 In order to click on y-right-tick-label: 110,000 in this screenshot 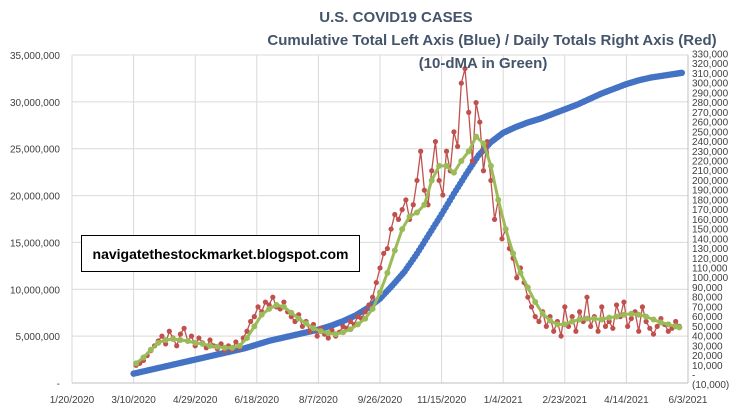, I will do `click(710, 269)`.